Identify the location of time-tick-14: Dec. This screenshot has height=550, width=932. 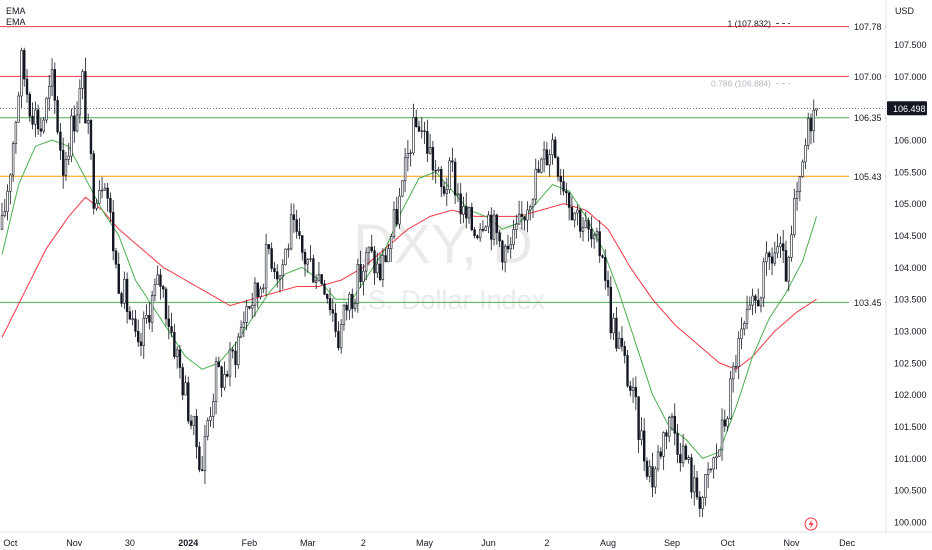
(847, 543).